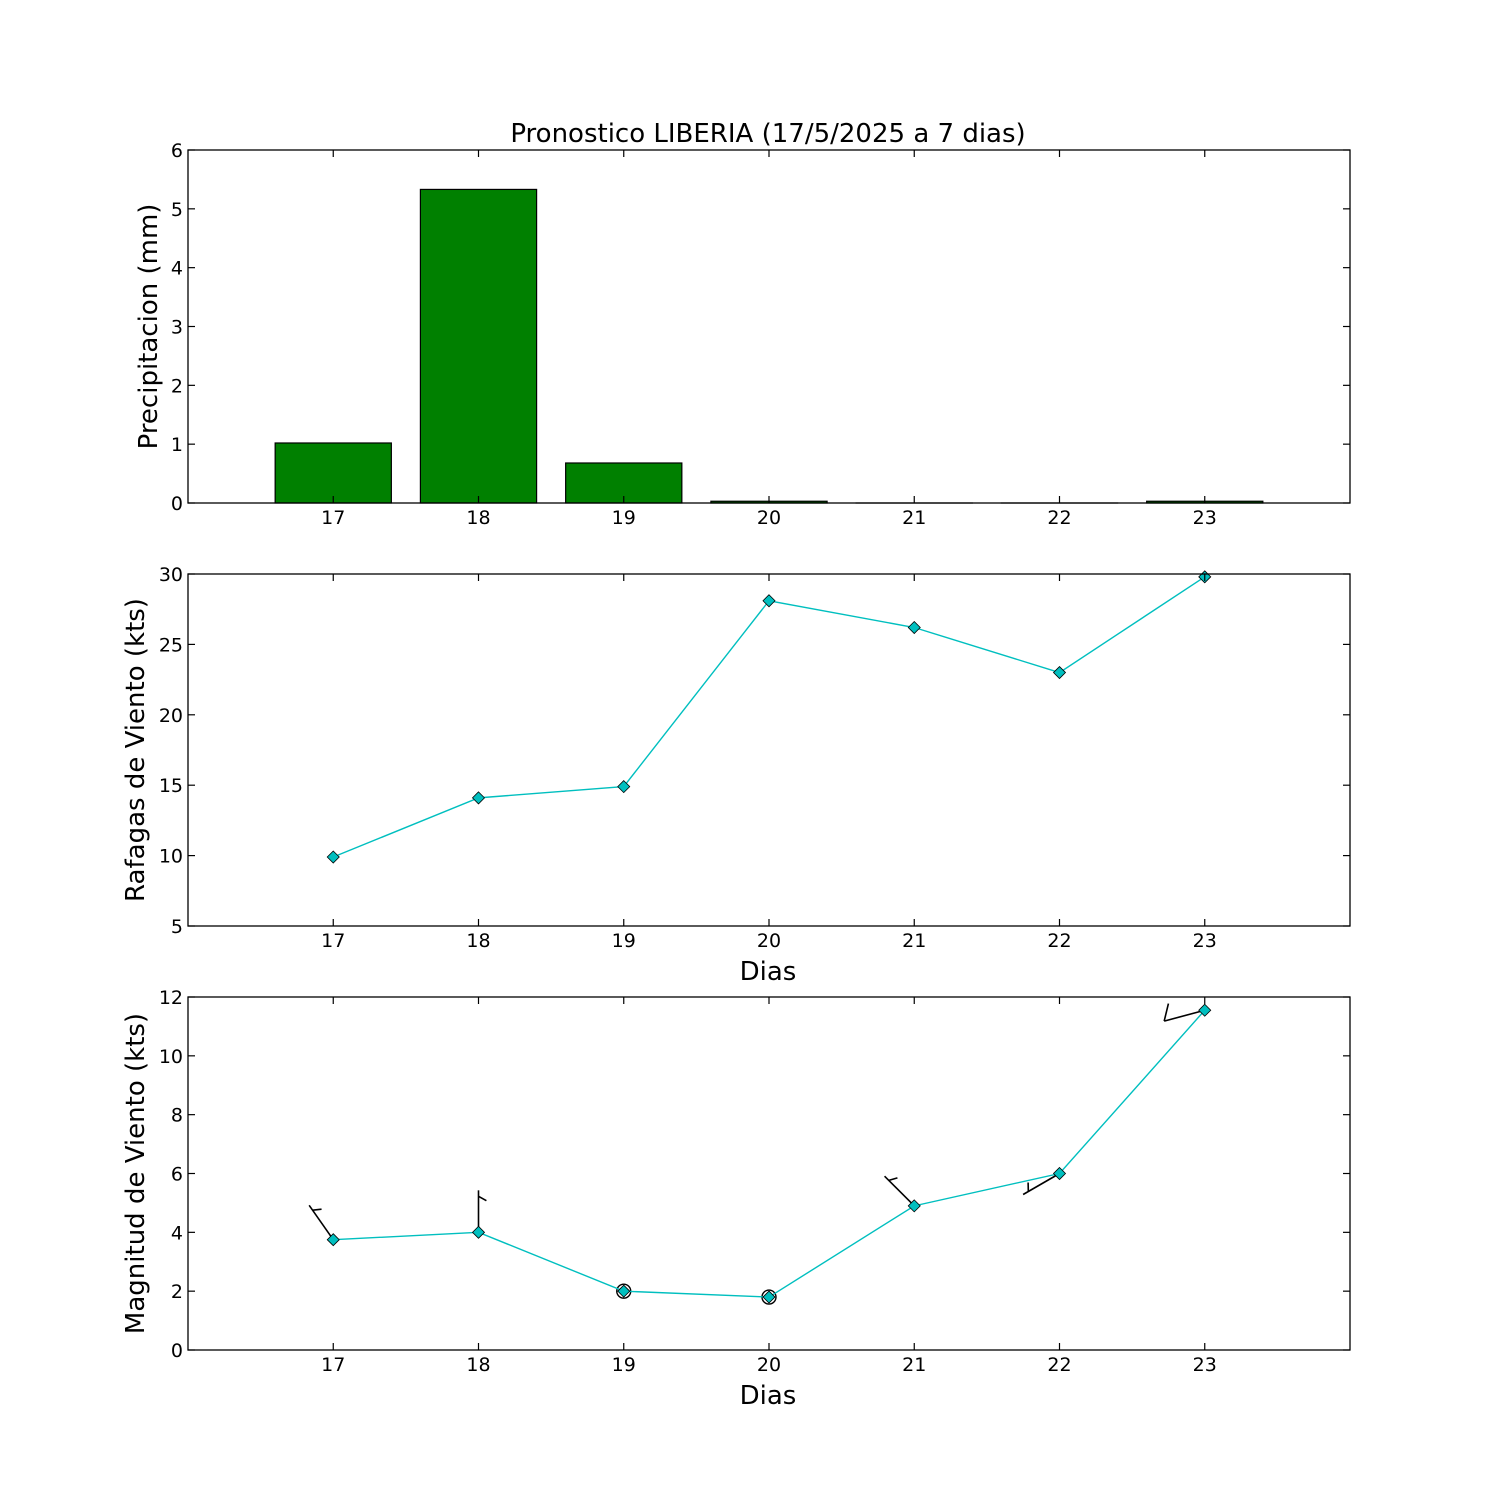 The width and height of the screenshot is (1500, 1505). What do you see at coordinates (1184, 1015) in the screenshot?
I see `wind-barb-shaft` at bounding box center [1184, 1015].